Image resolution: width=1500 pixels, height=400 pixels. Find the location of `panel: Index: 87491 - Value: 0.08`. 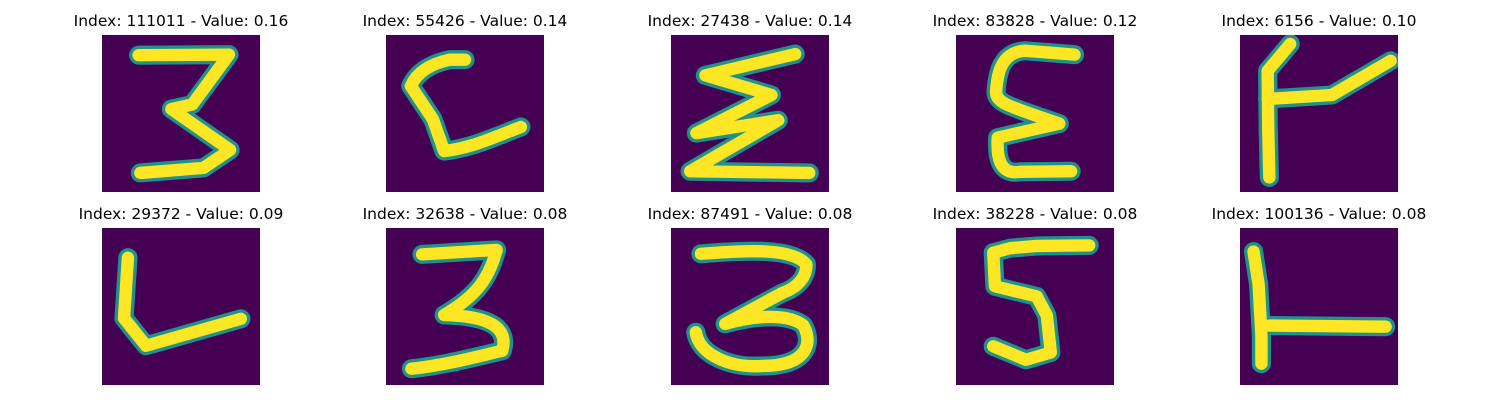

panel: Index: 87491 - Value: 0.08 is located at coordinates (750, 289).